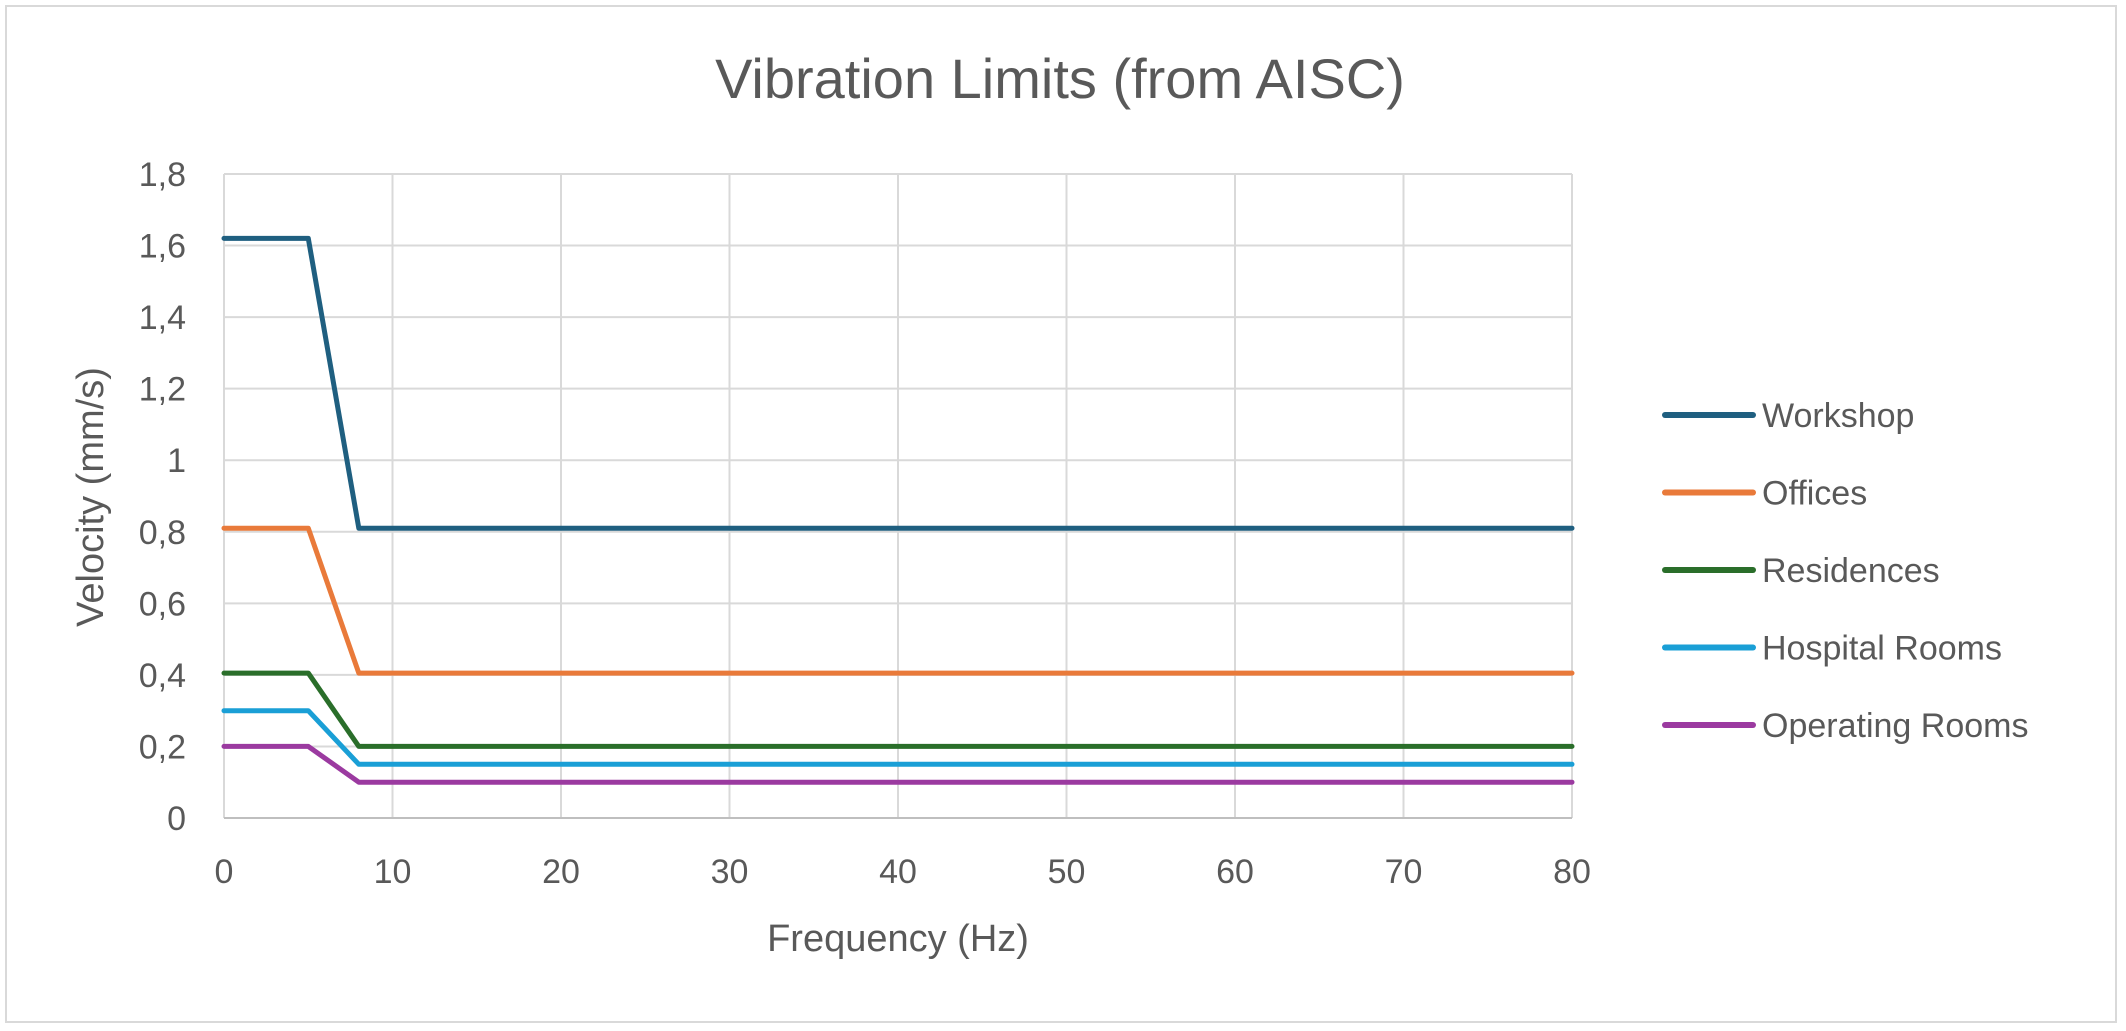  Describe the element at coordinates (176, 819) in the screenshot. I see `y-tick-label: 0` at that location.